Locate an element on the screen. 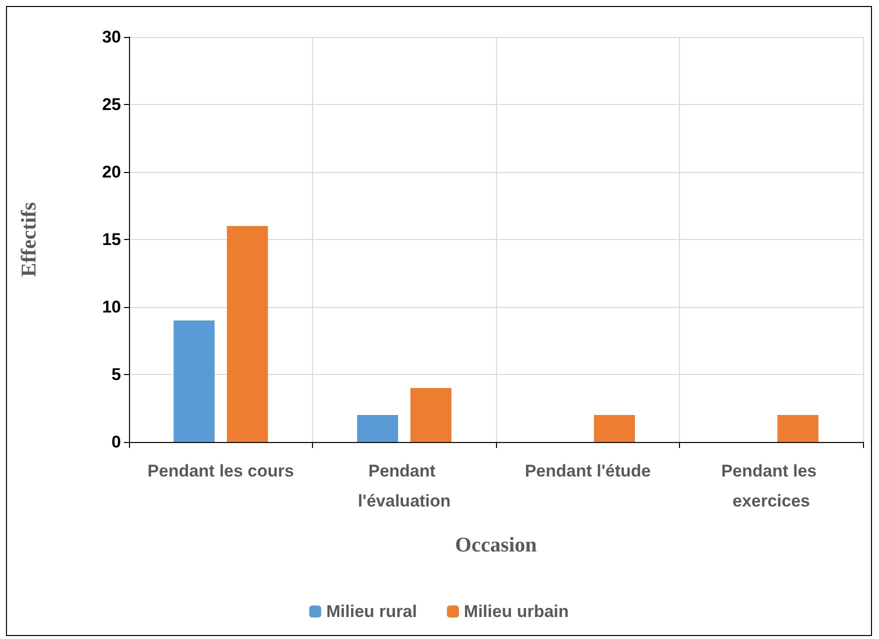 The height and width of the screenshot is (639, 879). legend-label: Milieu rural is located at coordinates (371, 611).